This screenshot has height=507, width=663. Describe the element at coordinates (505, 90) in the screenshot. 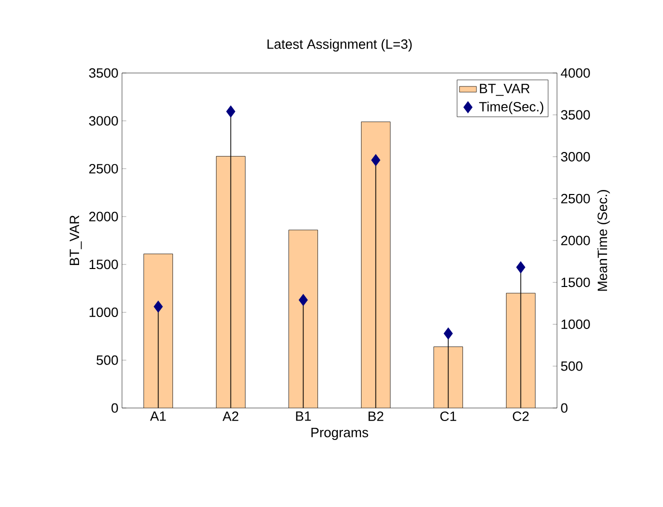

I see `legend-label: BT_VAR` at that location.